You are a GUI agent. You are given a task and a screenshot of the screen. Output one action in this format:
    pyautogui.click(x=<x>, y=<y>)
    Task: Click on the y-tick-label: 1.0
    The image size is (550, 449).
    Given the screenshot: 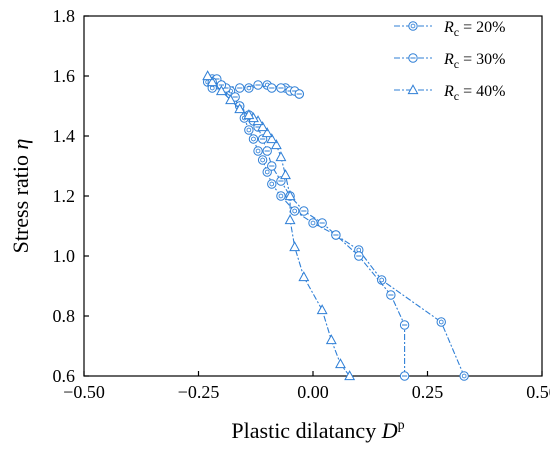 What is the action you would take?
    pyautogui.click(x=64, y=256)
    